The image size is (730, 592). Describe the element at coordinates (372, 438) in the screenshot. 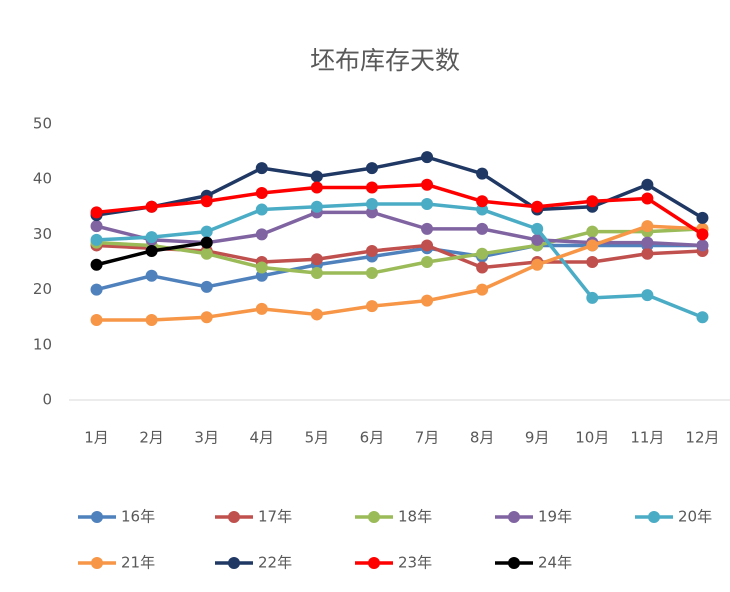

I see `x-tick-label: 6月` at that location.